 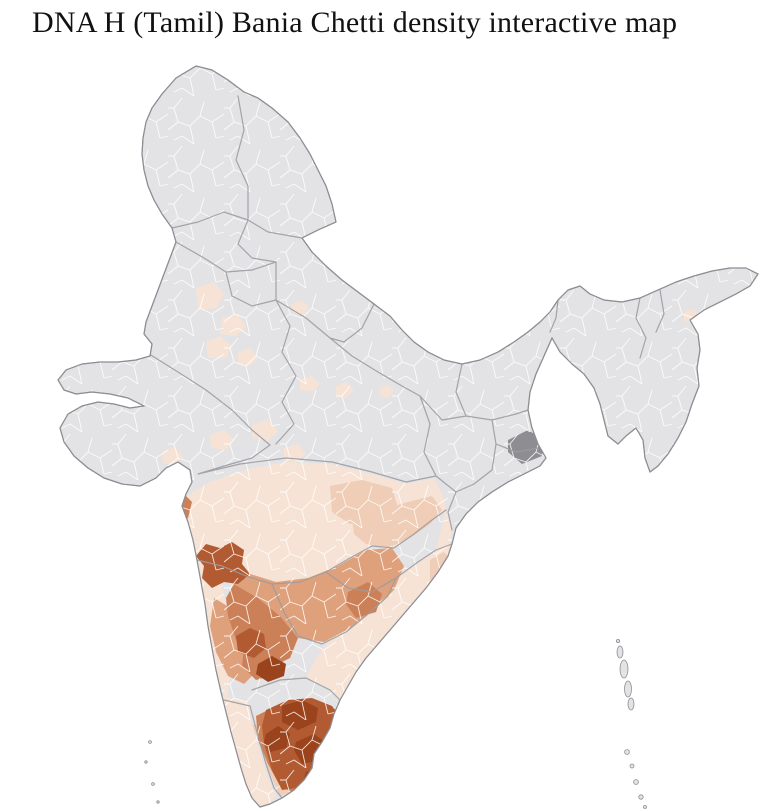 I want to click on lakshadweep-islands, so click(x=152, y=772).